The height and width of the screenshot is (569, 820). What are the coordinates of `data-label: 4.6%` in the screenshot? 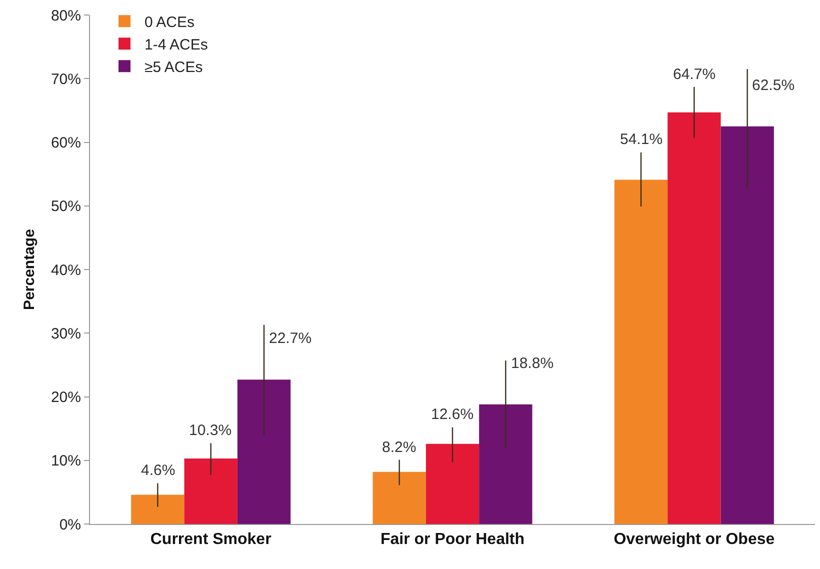 It's located at (158, 470).